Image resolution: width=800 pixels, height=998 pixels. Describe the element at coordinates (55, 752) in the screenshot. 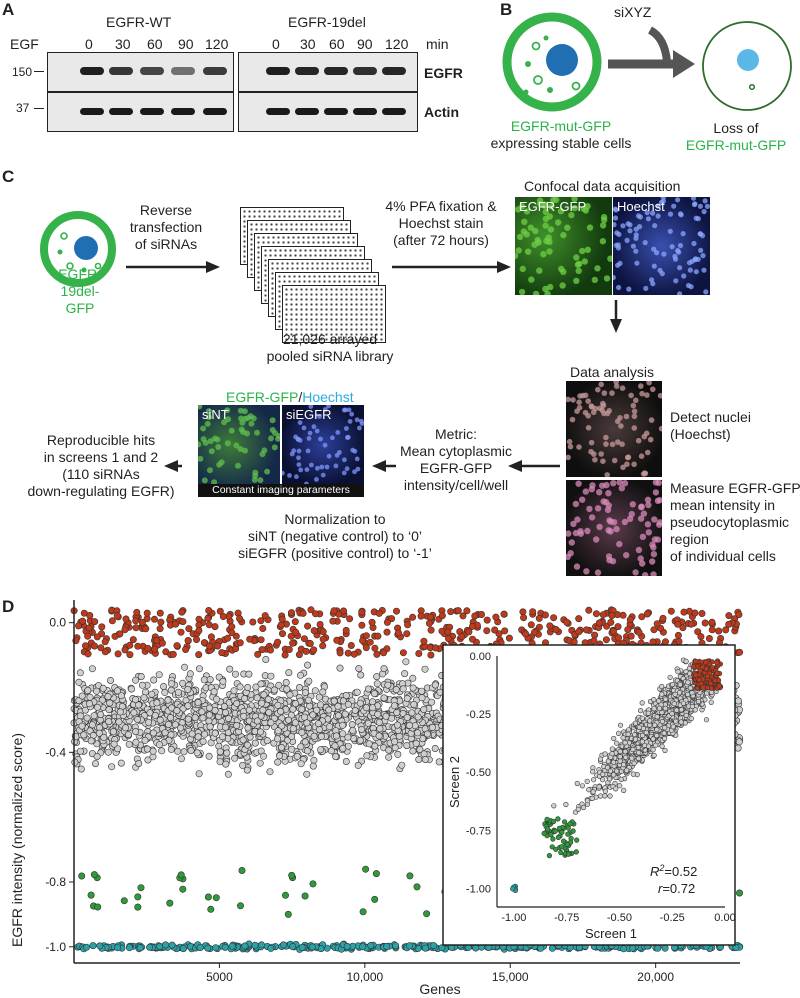

I see `y-tick-label: -0.4` at that location.